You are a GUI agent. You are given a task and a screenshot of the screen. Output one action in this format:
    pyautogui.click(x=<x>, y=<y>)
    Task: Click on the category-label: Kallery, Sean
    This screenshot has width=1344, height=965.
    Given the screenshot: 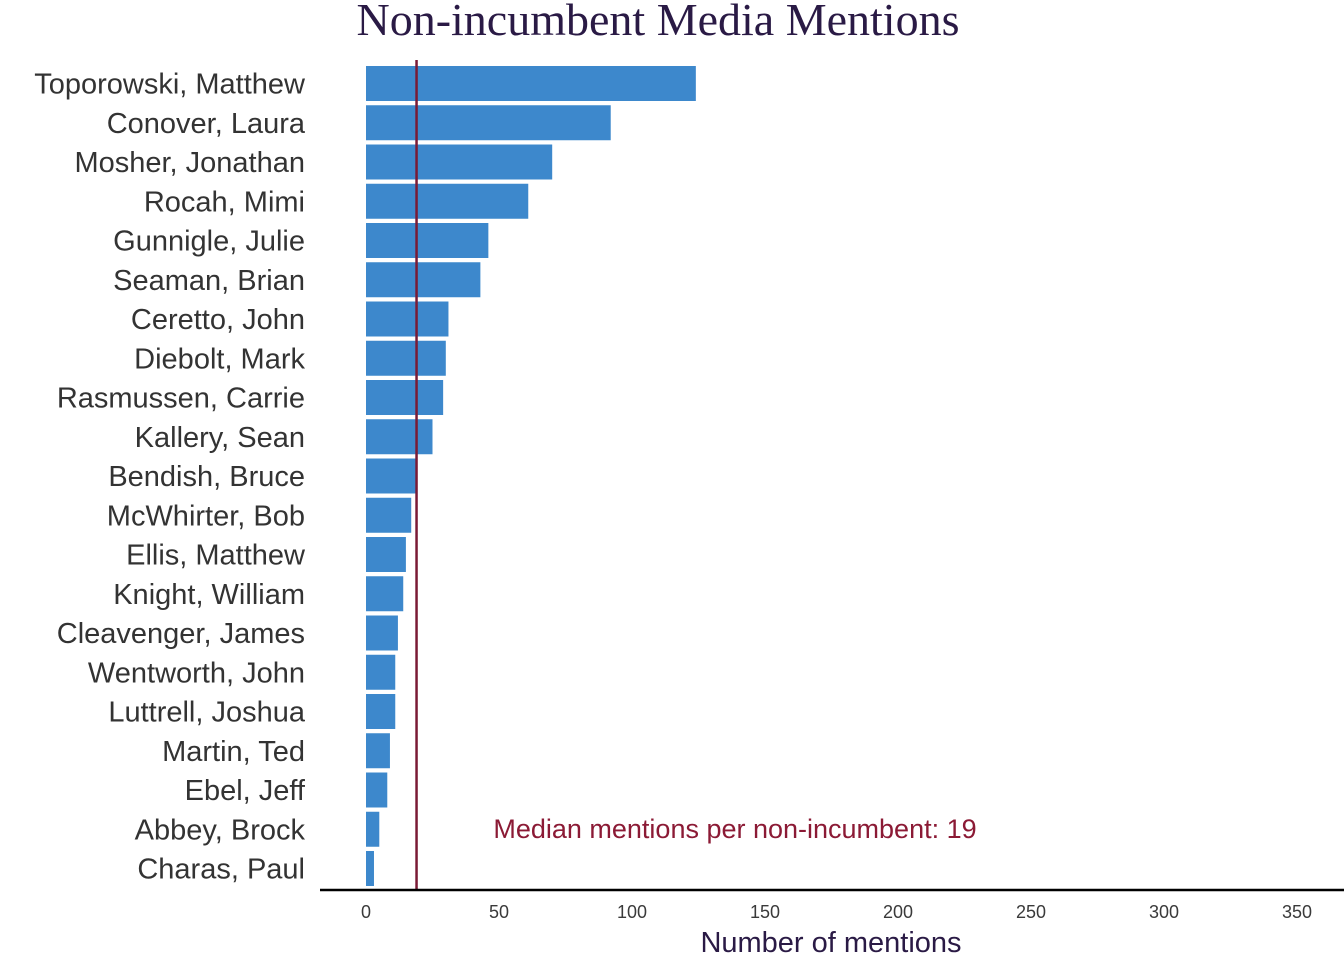 What is the action you would take?
    pyautogui.click(x=220, y=438)
    